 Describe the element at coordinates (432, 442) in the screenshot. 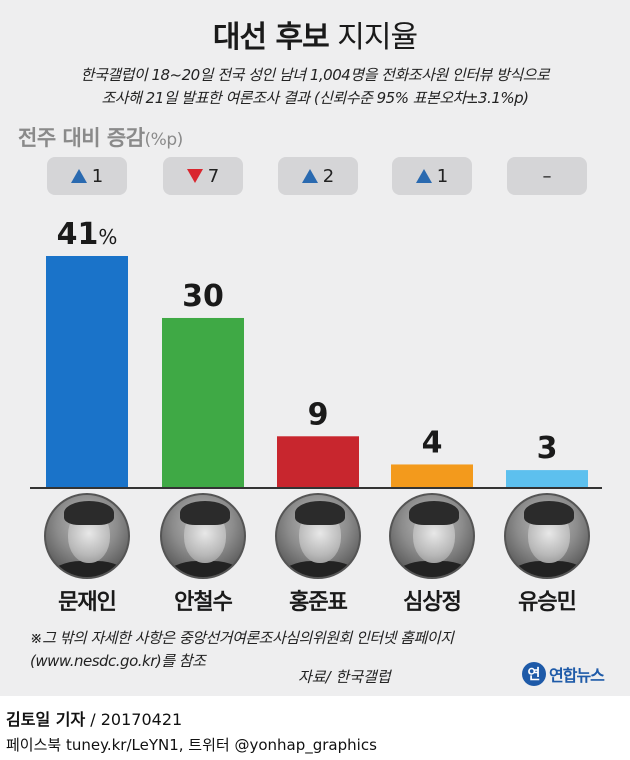

I see `value-label-심상정: 4` at that location.